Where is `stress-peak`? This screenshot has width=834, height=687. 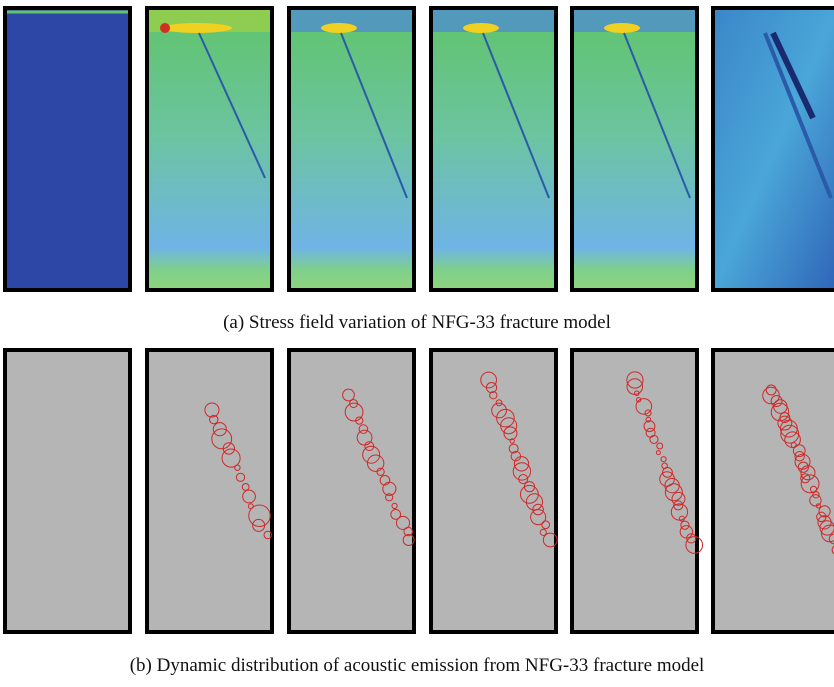
stress-peak is located at coordinates (165, 28).